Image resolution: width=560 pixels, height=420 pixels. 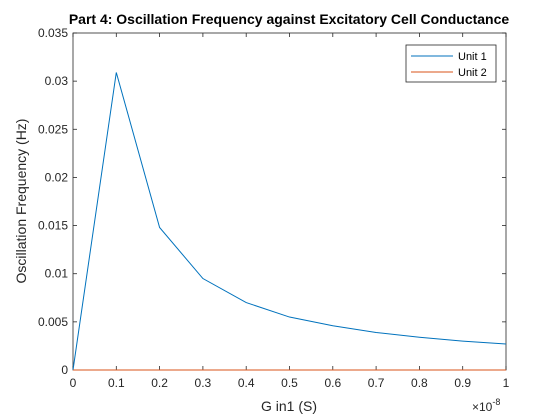 I want to click on y-tick-label-0: 0, so click(x=64, y=370).